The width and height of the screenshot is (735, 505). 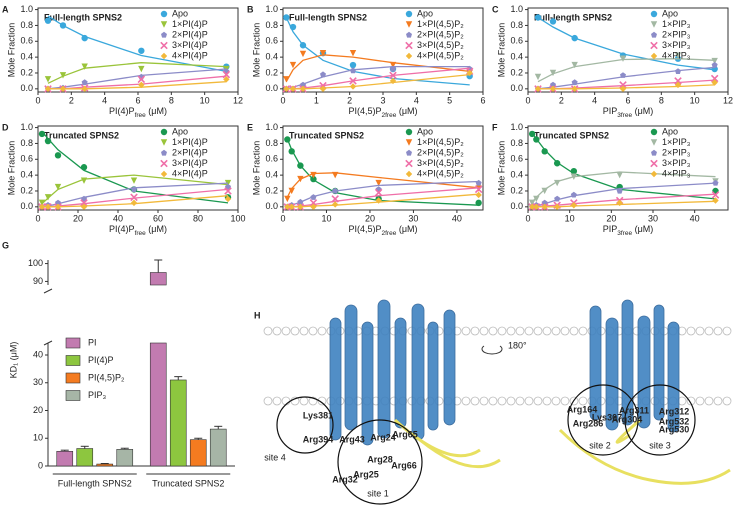 I want to click on x-axis-label-main: PIP, so click(x=610, y=229).